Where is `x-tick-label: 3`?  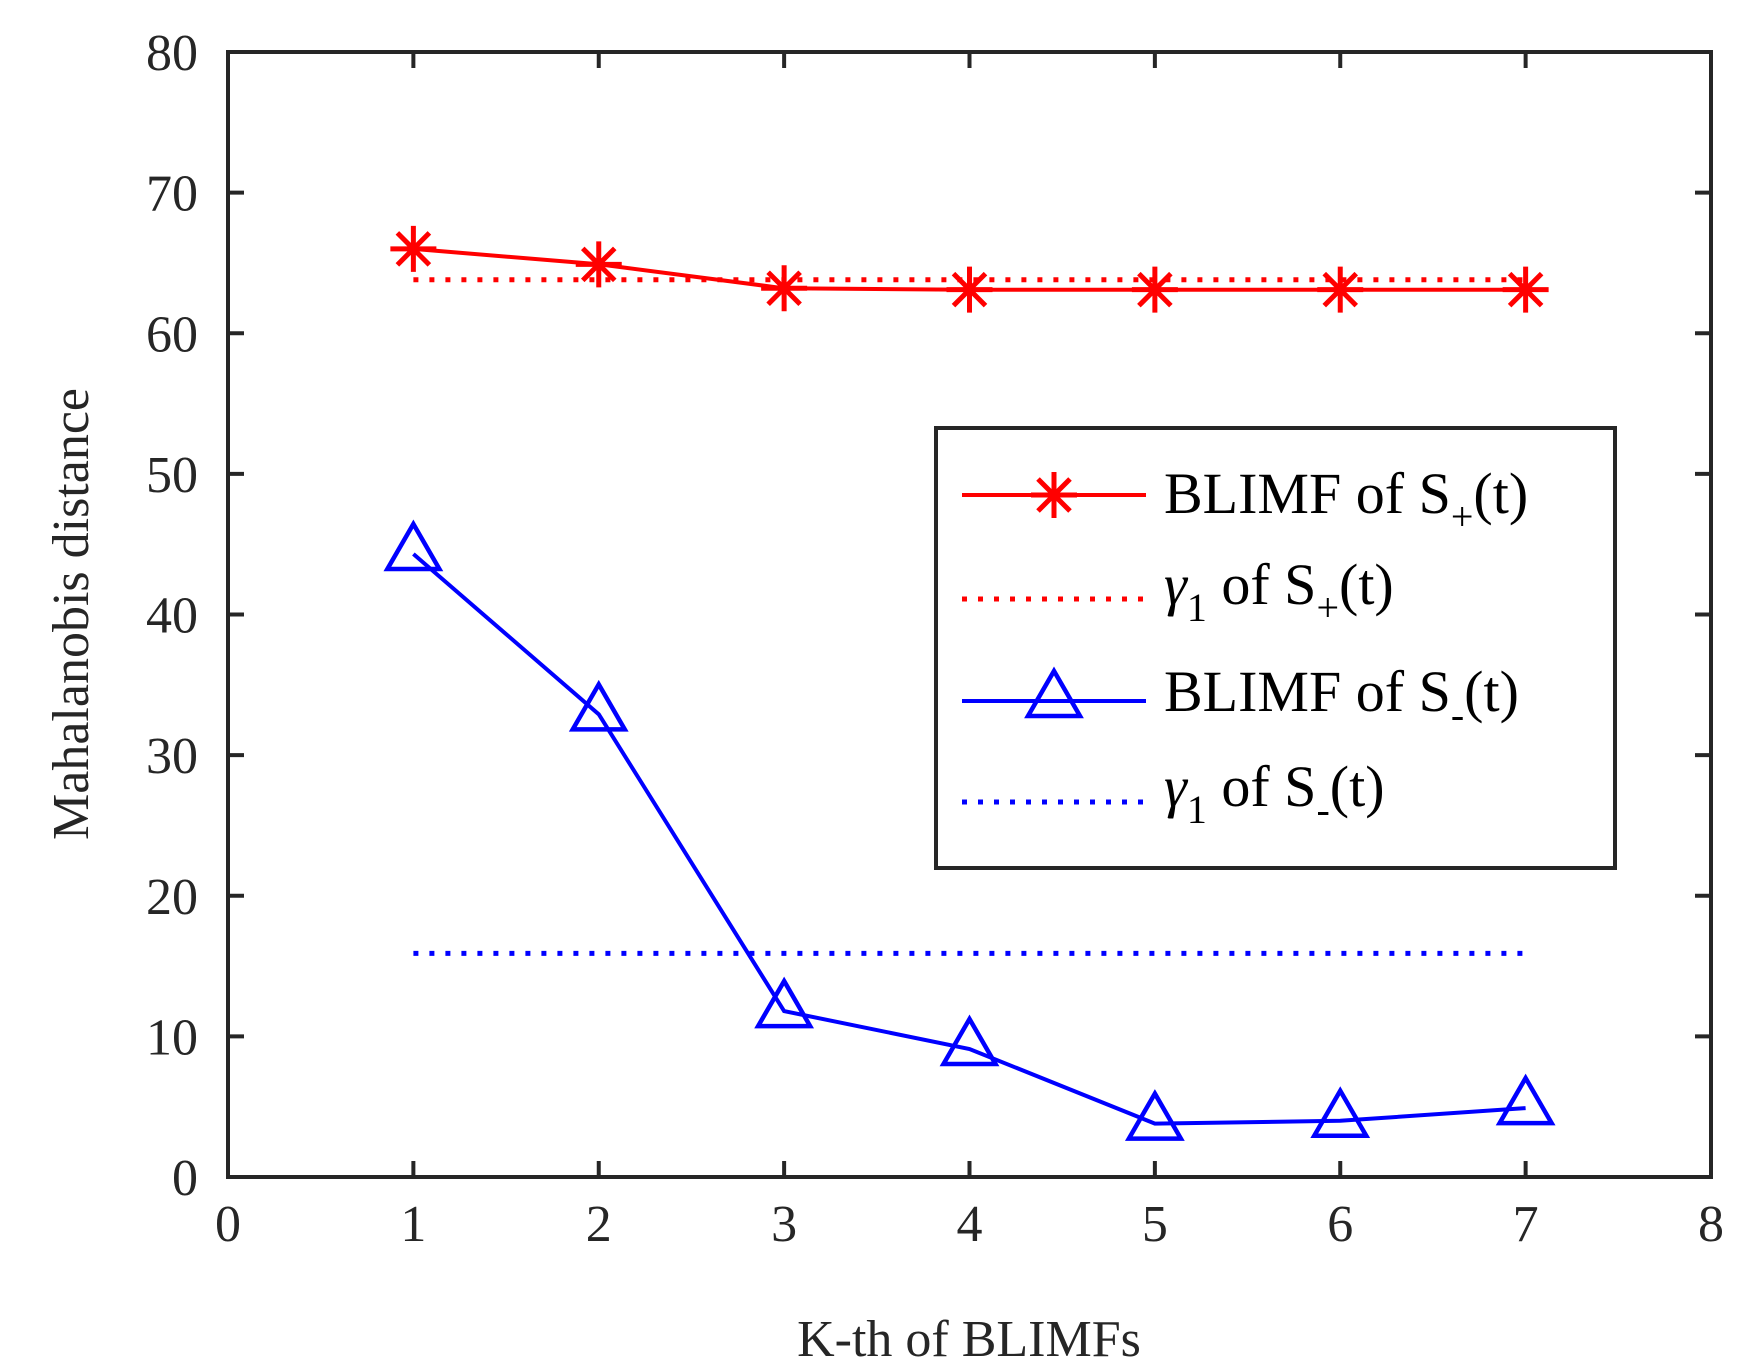 x-tick-label: 3 is located at coordinates (784, 1224).